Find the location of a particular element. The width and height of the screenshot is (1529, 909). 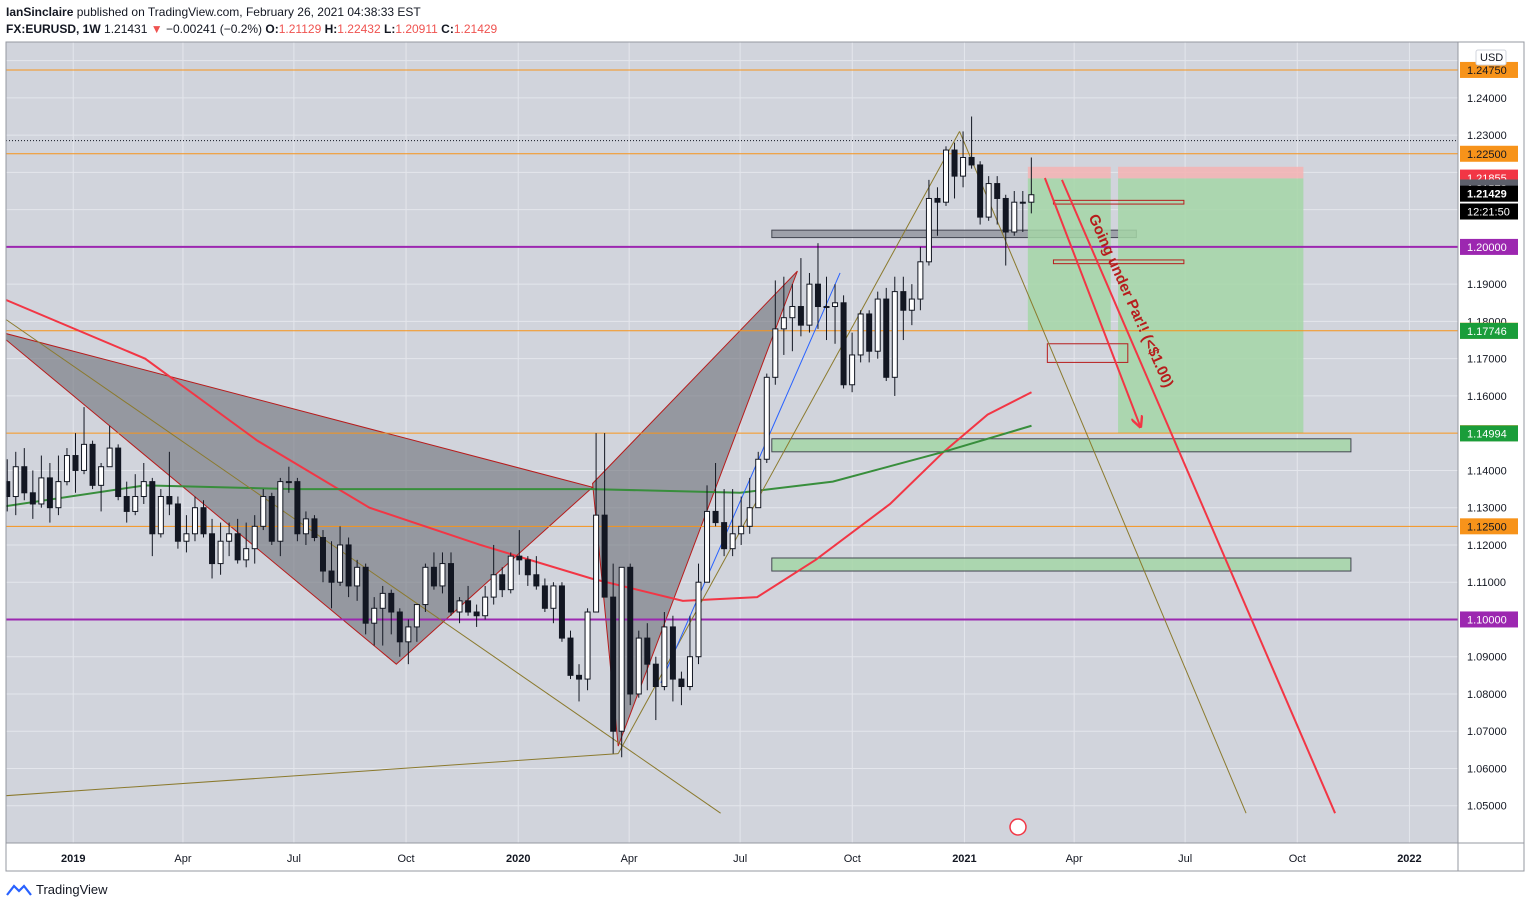

brand-label: TradingView is located at coordinates (72, 889).